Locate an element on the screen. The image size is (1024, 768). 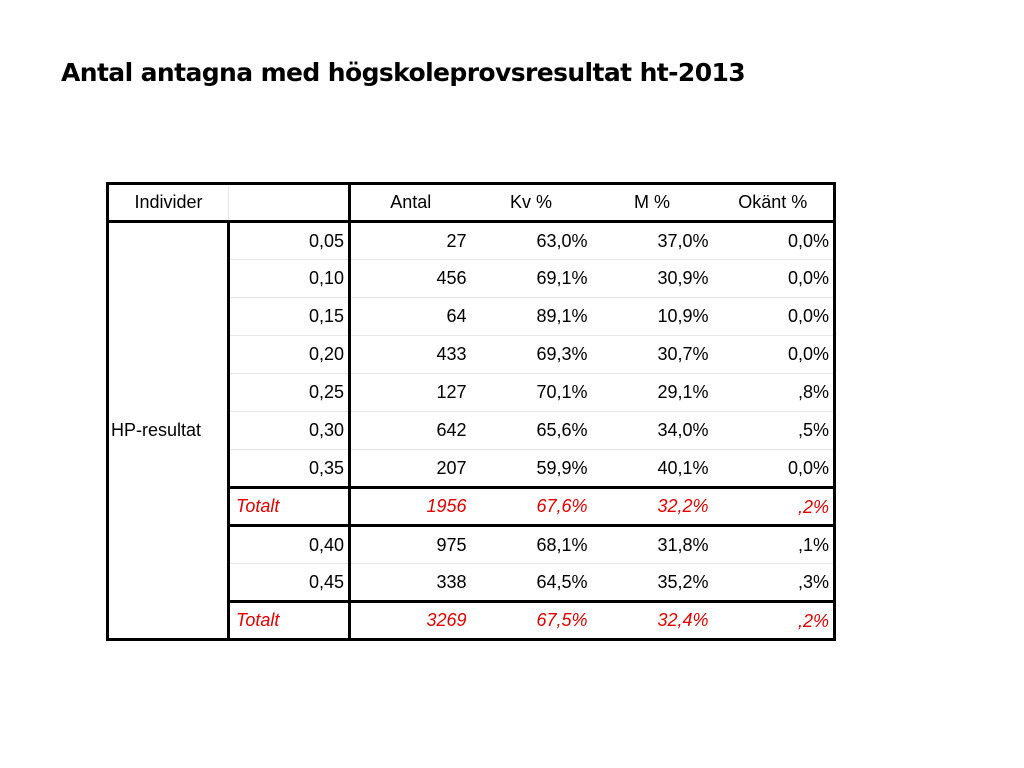
header-antal: Antal is located at coordinates (409, 202).